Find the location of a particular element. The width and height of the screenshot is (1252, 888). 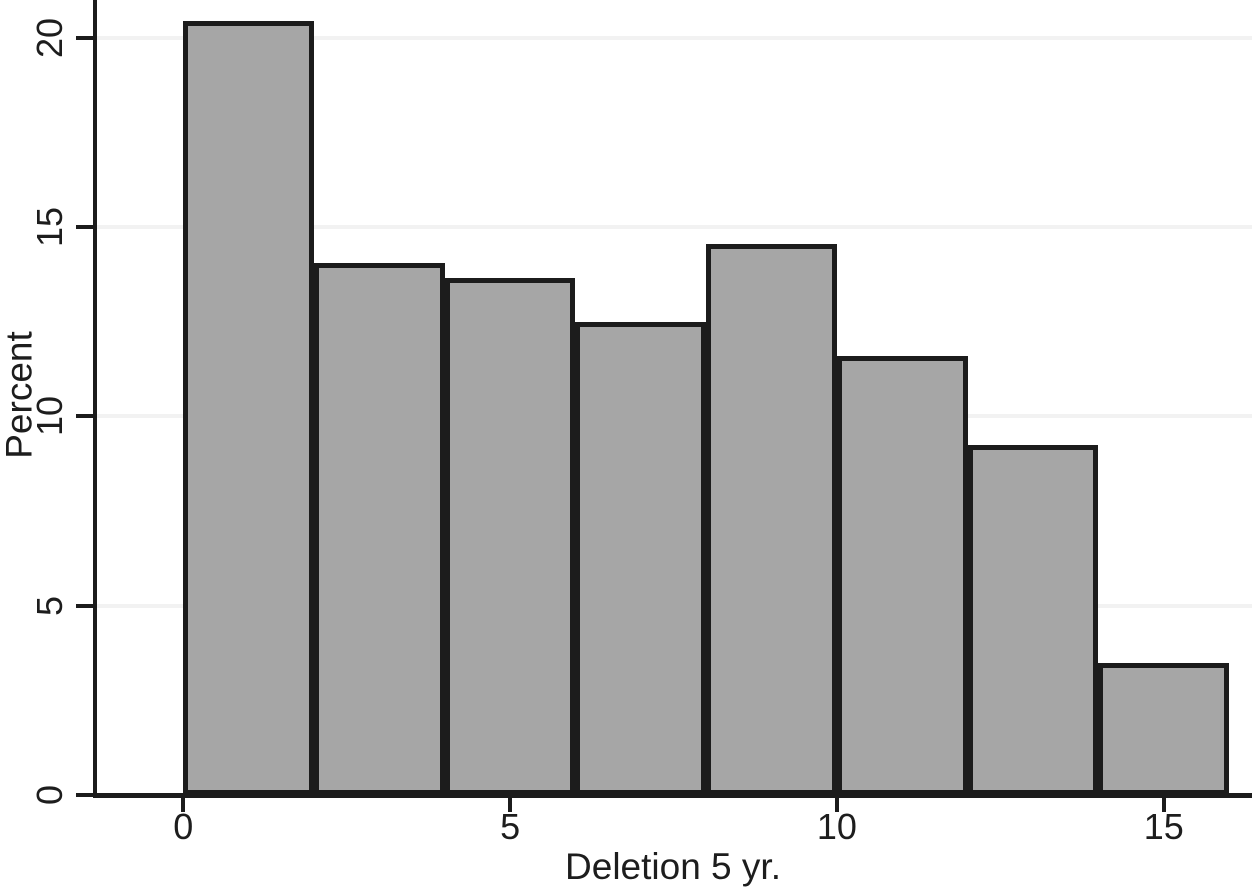

x-axis-title: Deletion 5 yr. is located at coordinates (673, 866).